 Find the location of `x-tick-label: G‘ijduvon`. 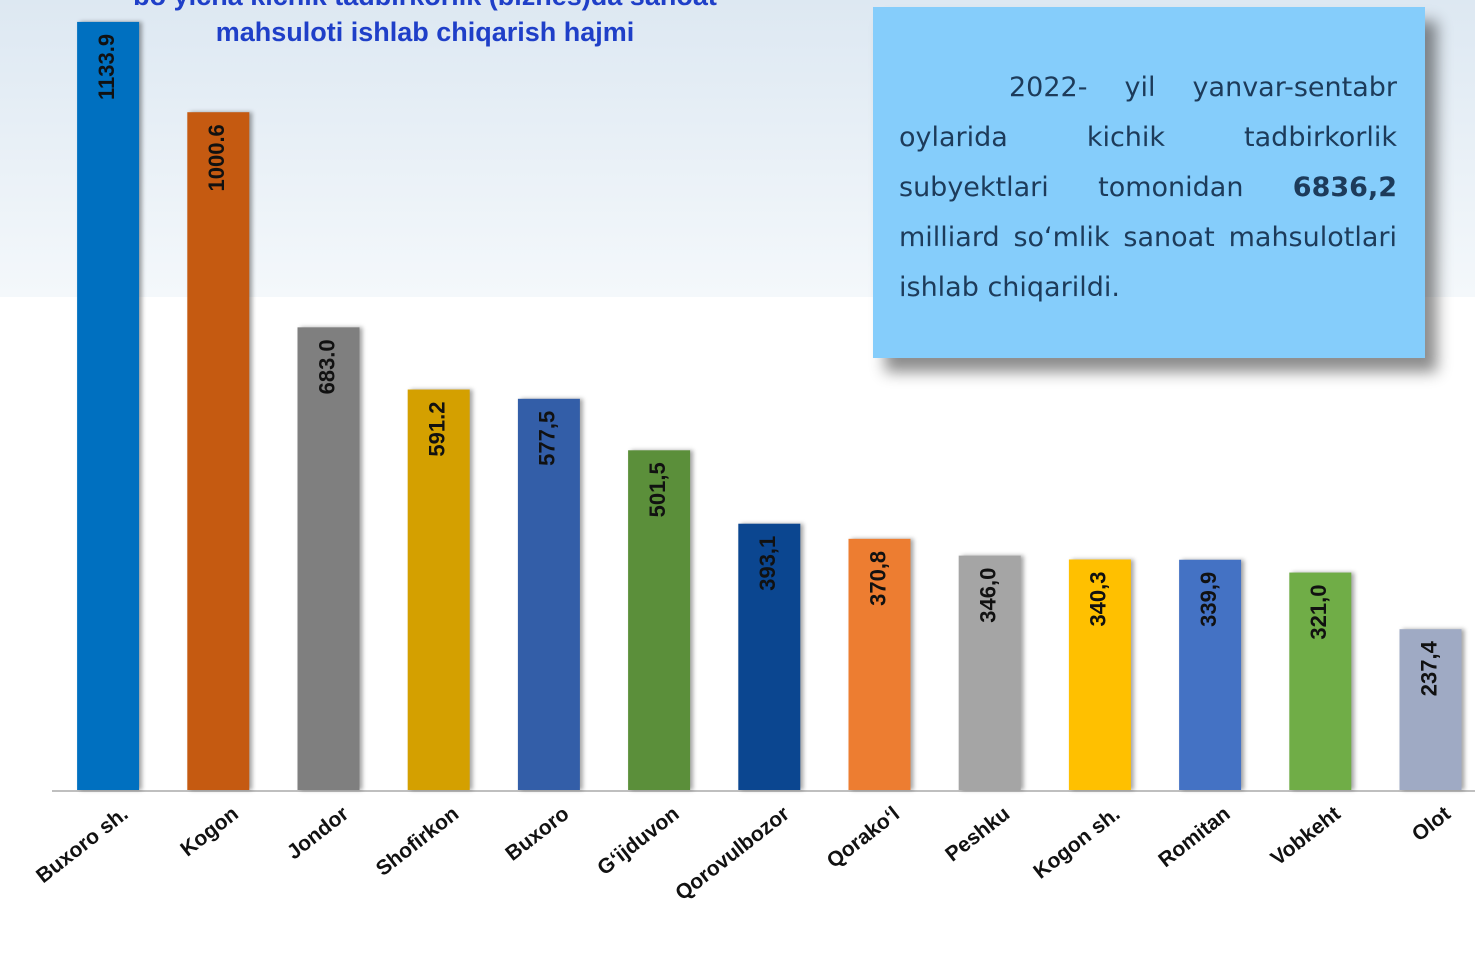

x-tick-label: G‘ijduvon is located at coordinates (638, 841).